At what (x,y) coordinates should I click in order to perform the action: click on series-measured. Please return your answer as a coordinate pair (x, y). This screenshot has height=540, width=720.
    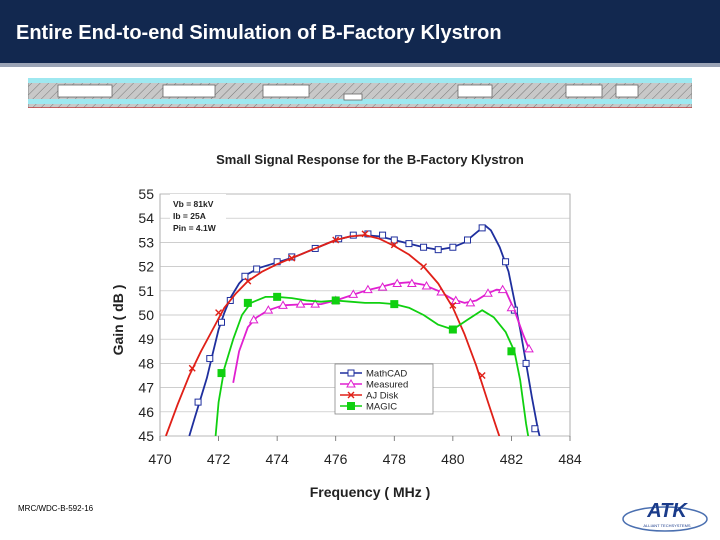
    Looking at the image, I should click on (383, 330).